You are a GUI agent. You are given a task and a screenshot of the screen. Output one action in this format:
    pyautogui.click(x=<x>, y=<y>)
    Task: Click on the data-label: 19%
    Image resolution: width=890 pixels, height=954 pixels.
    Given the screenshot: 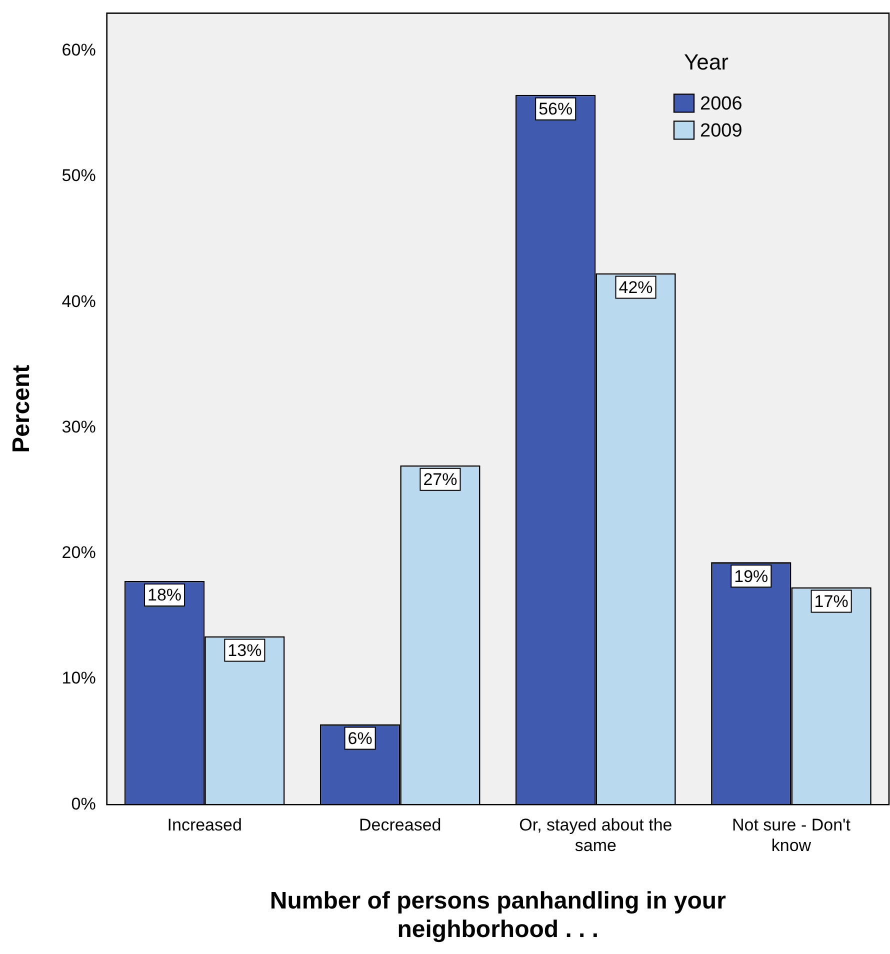 What is the action you would take?
    pyautogui.click(x=751, y=576)
    